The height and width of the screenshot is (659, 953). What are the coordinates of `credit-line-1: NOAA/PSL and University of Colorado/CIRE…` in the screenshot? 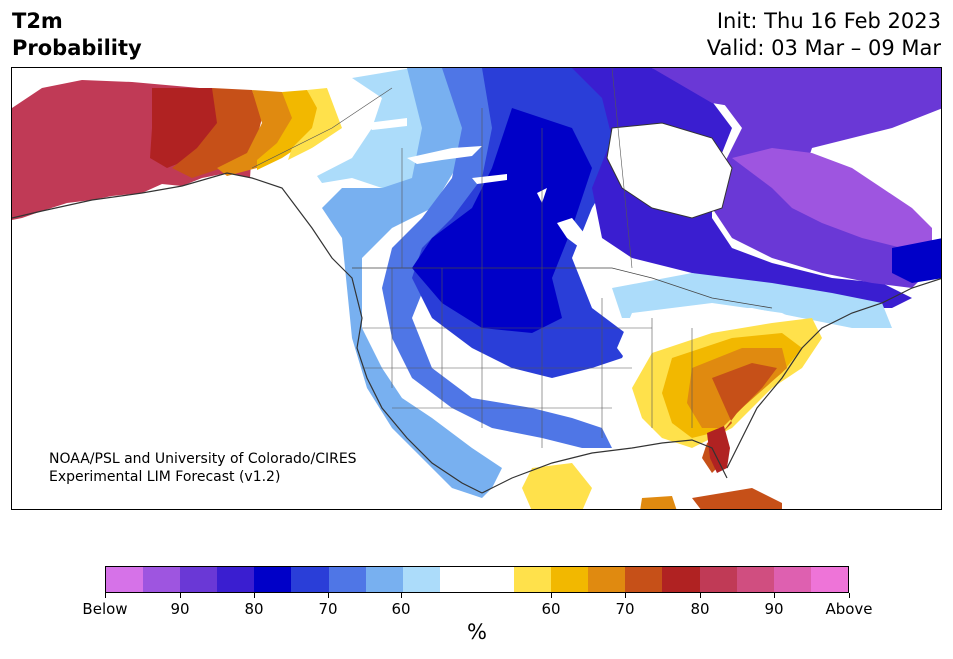 It's located at (203, 459).